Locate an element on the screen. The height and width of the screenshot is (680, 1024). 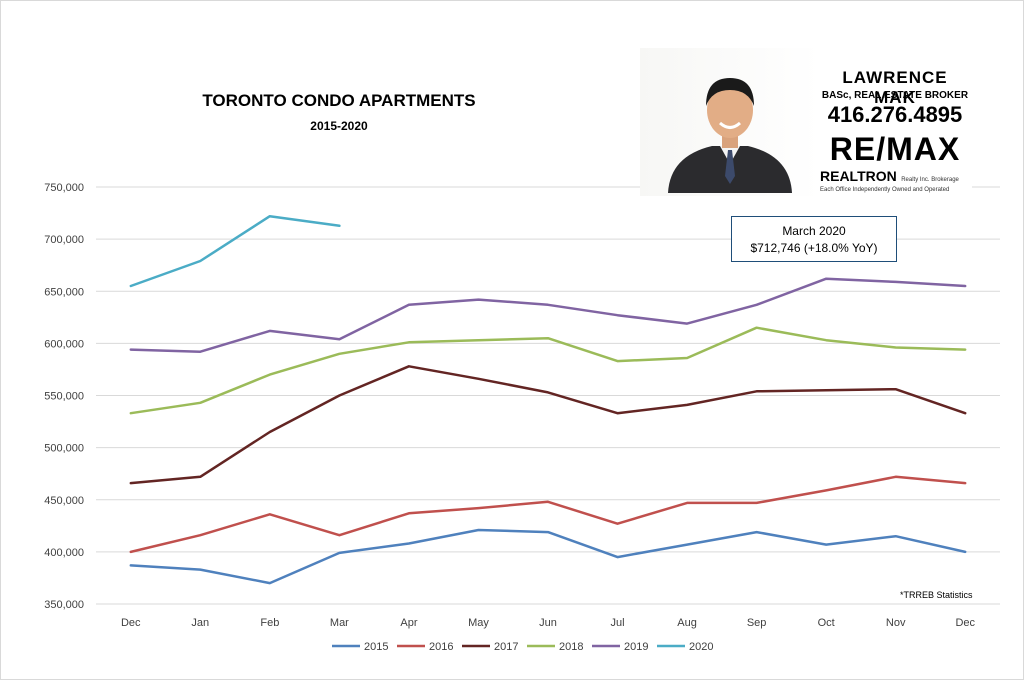
legend-label-2015: 2015 is located at coordinates (376, 647).